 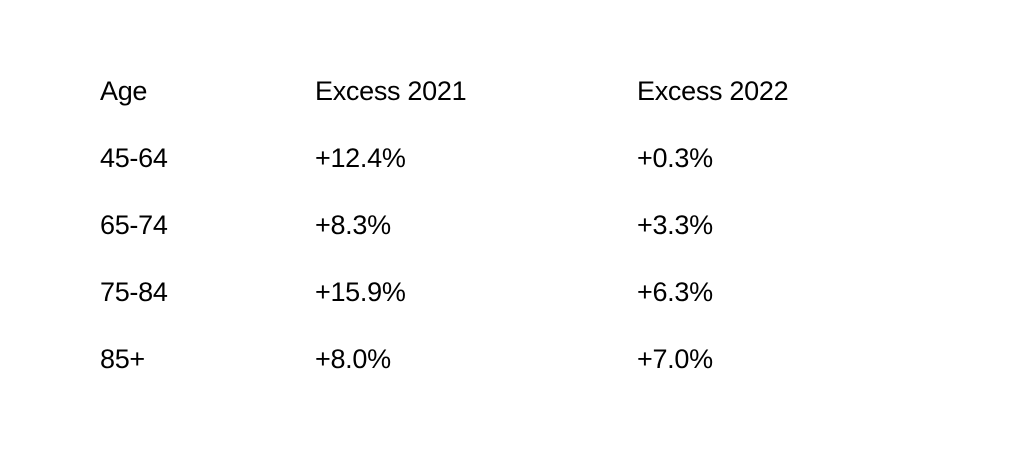 I want to click on table-cell: +12.4%, so click(x=360, y=158).